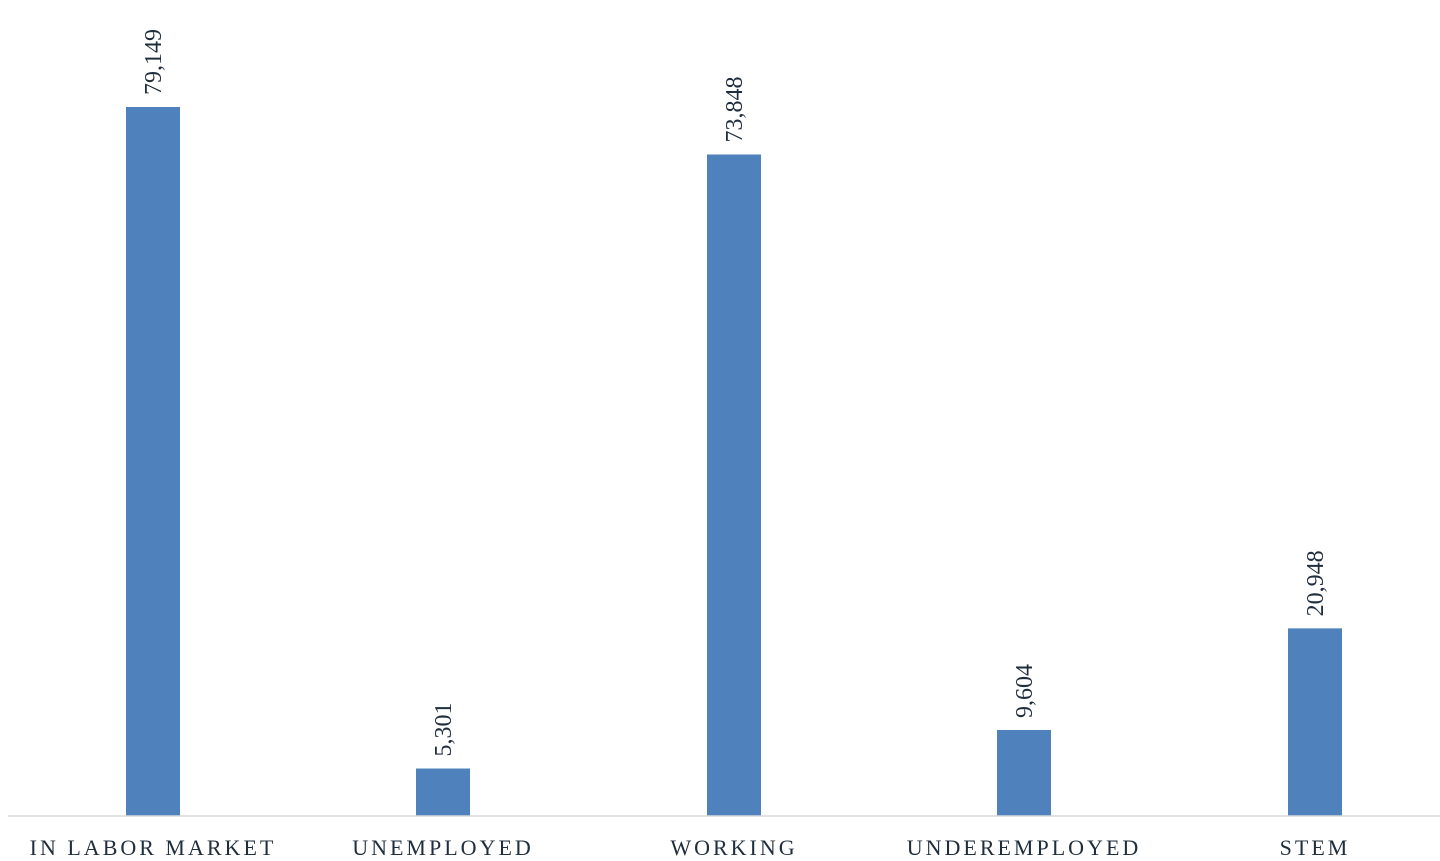 The image size is (1440, 861). Describe the element at coordinates (153, 847) in the screenshot. I see `category-label: IN LABOR MARKET` at that location.